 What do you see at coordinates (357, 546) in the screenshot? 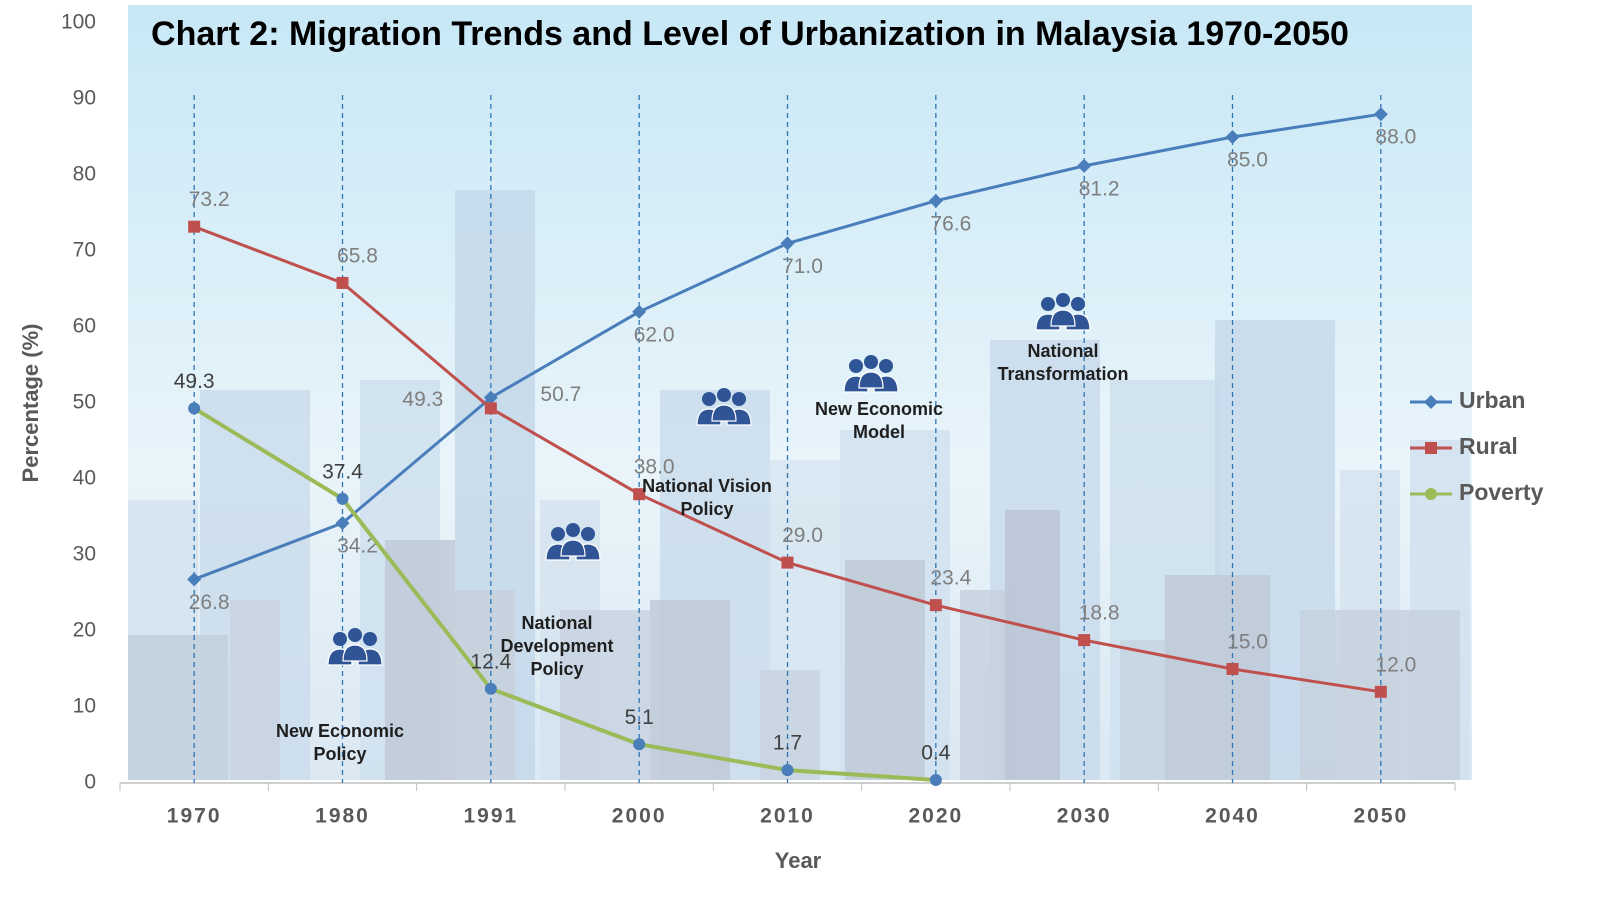
I see `data-label: 34.2` at bounding box center [357, 546].